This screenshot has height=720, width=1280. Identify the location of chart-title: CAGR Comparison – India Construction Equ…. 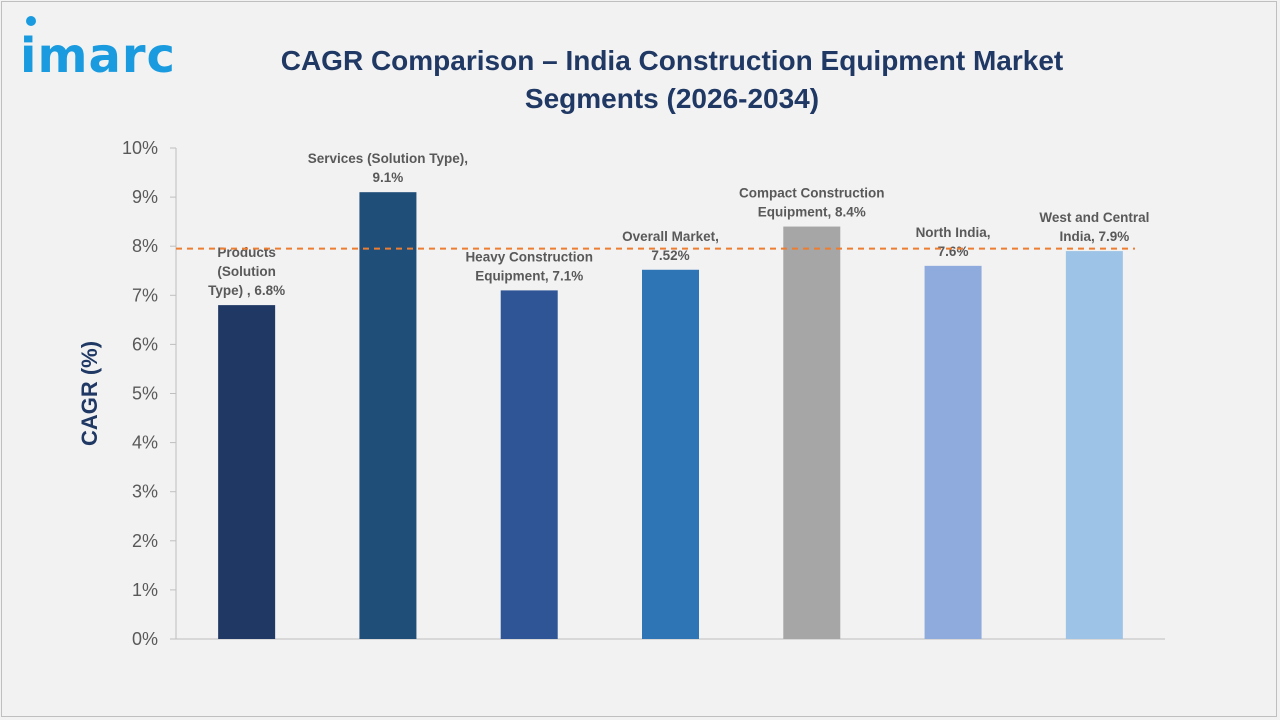
(672, 80).